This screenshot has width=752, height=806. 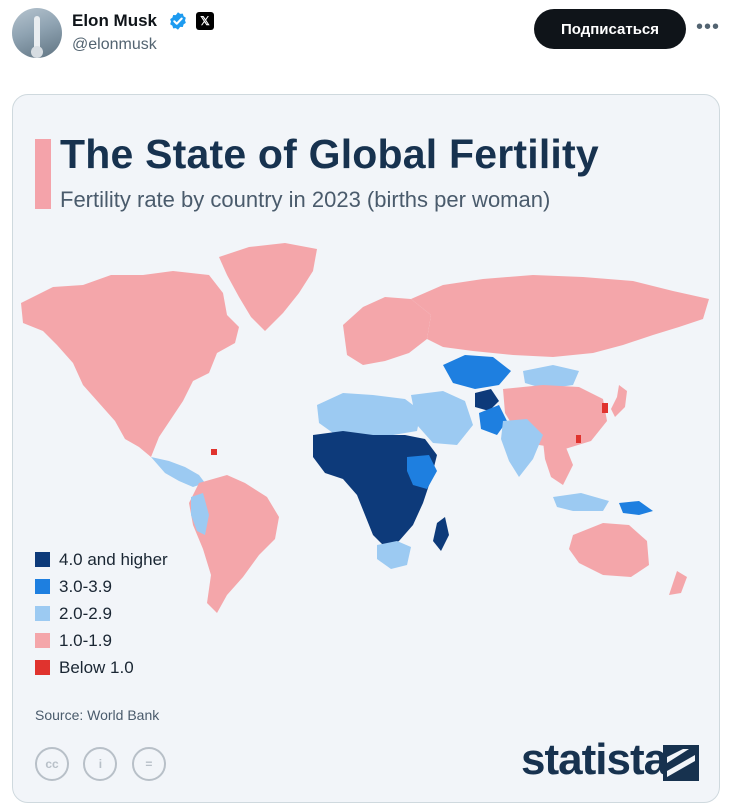 What do you see at coordinates (558, 463) in the screenshot?
I see `southeast-asia-region` at bounding box center [558, 463].